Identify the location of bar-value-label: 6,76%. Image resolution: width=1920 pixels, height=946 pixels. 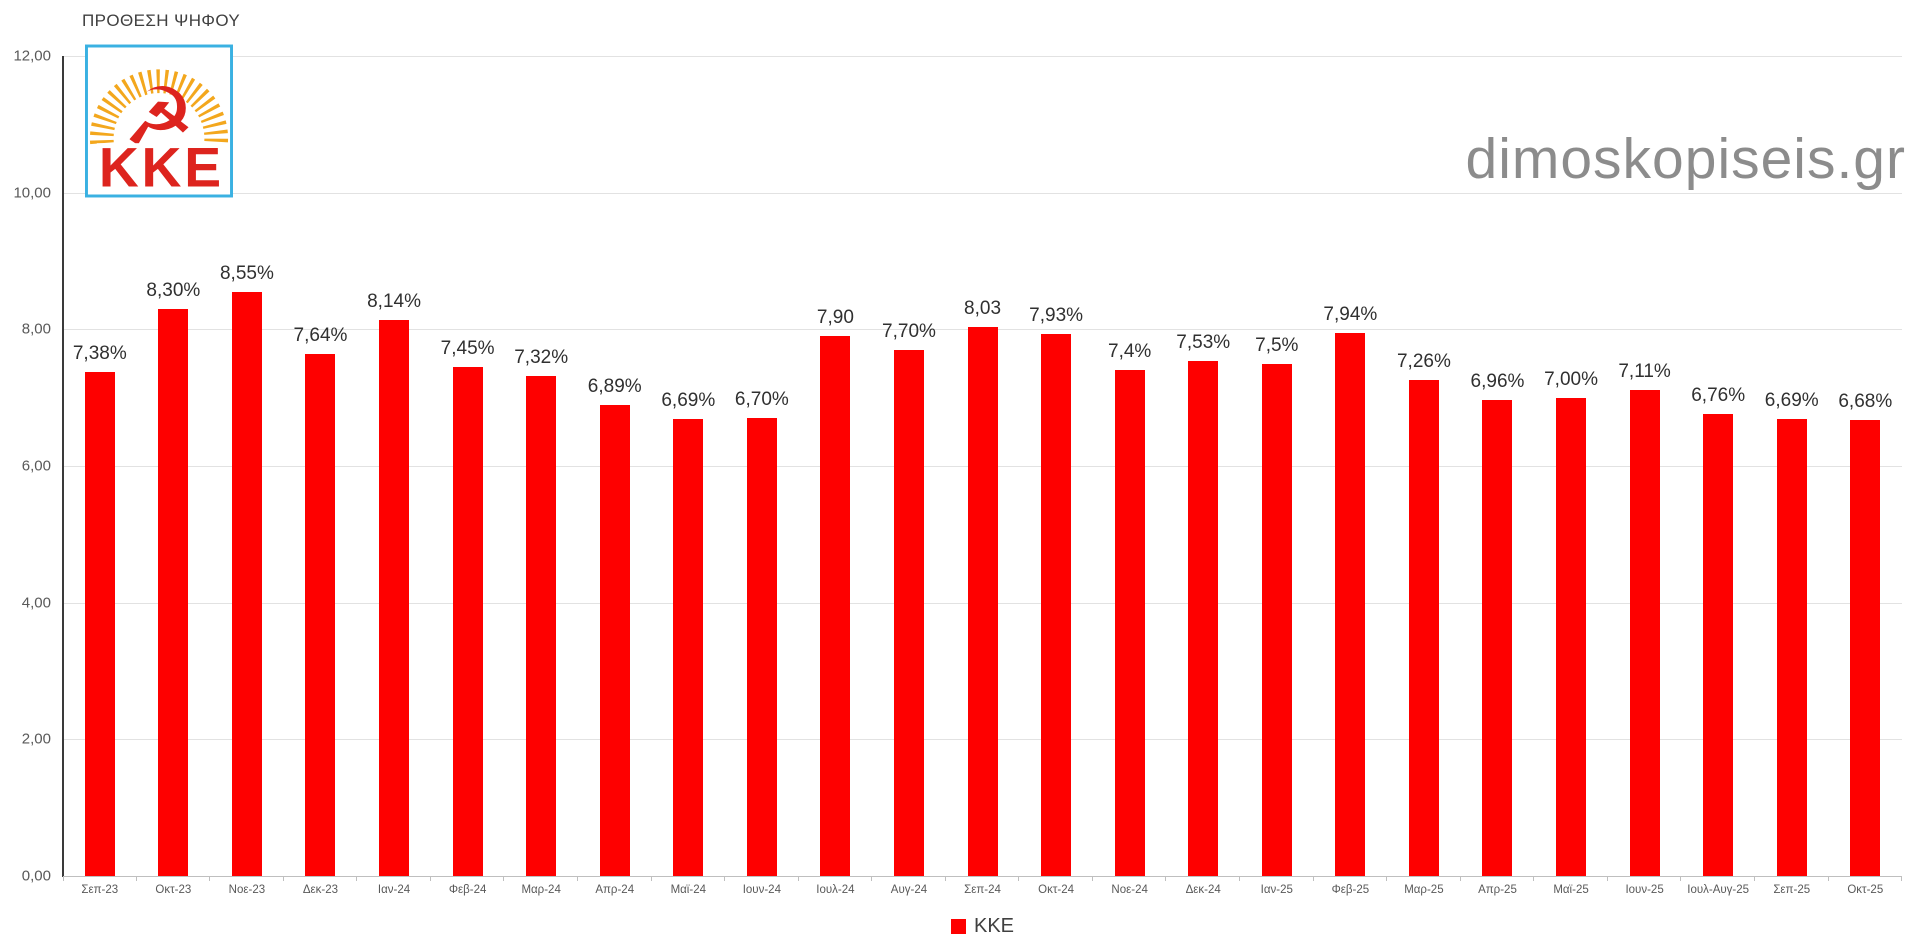
(1718, 396).